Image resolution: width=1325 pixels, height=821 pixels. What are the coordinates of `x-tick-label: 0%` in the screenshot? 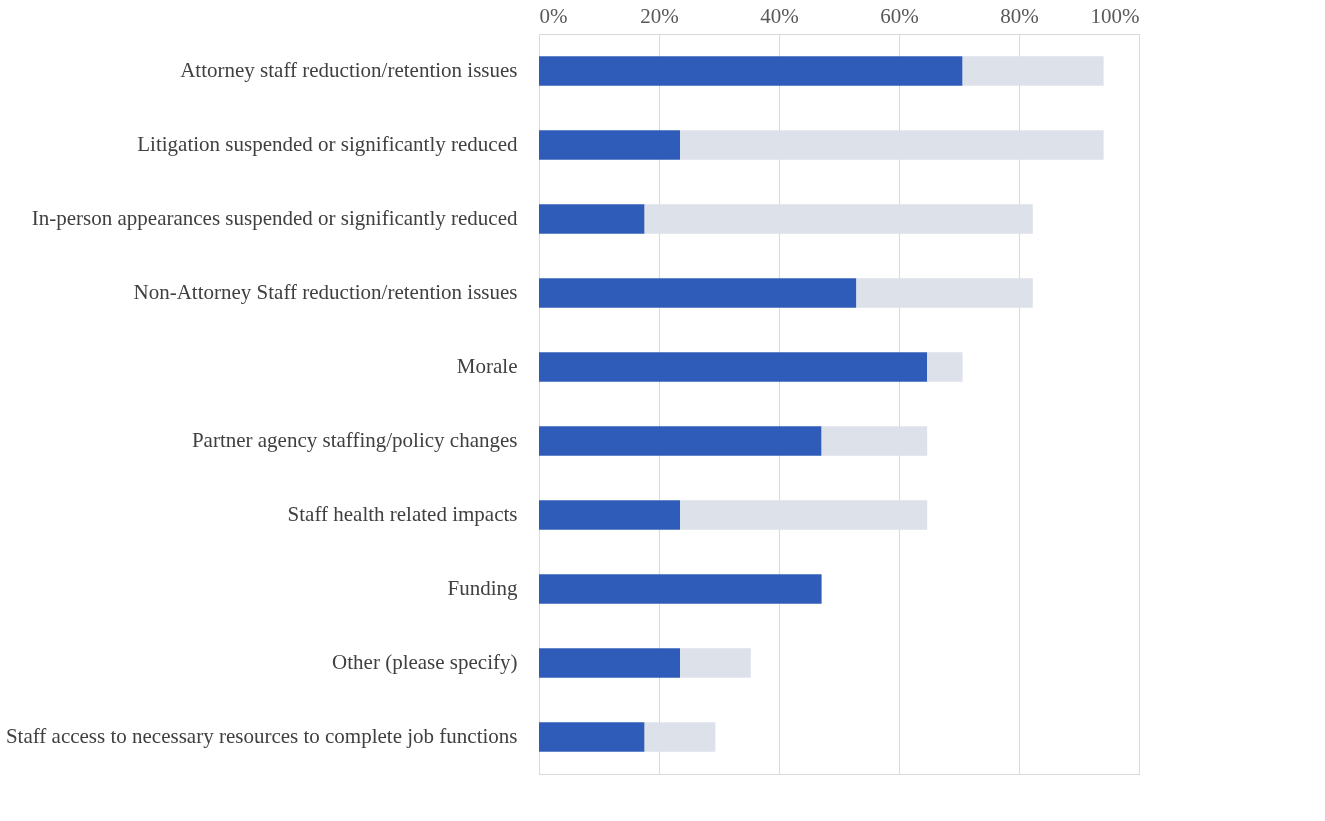 It's located at (553, 15).